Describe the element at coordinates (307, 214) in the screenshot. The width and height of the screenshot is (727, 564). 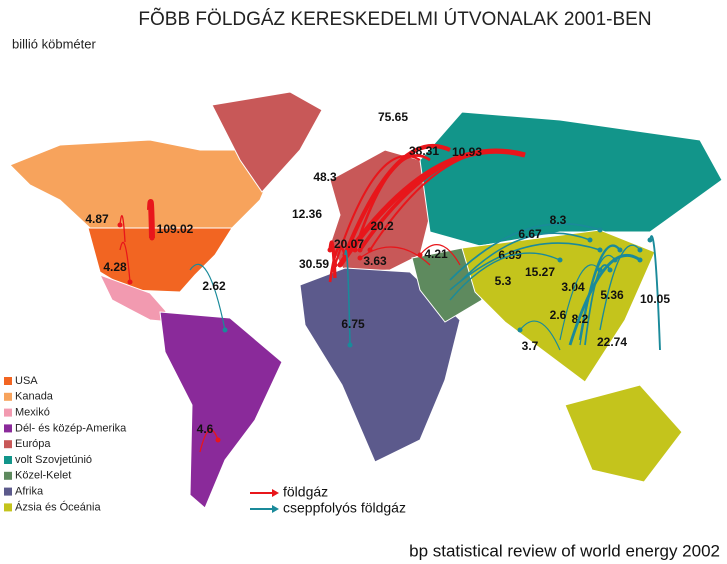
I see `flow-label: 12.36` at that location.